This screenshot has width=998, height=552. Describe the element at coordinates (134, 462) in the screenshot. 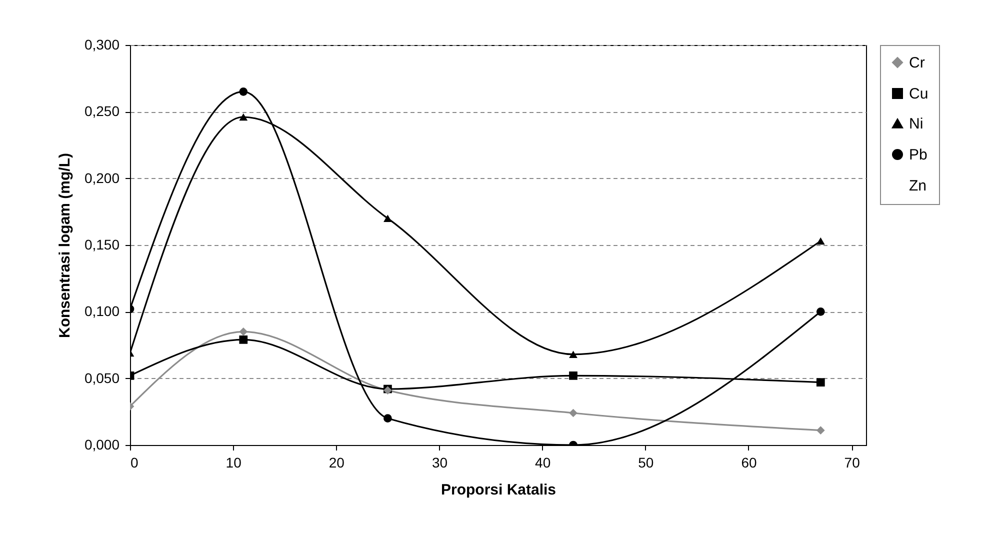

I see `x-tick-label: 0` at that location.